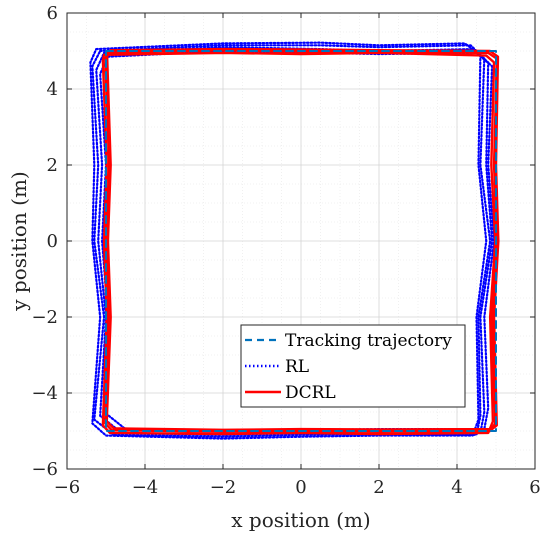  I want to click on legend: Tracking trajectory RL DCRL, so click(353, 366).